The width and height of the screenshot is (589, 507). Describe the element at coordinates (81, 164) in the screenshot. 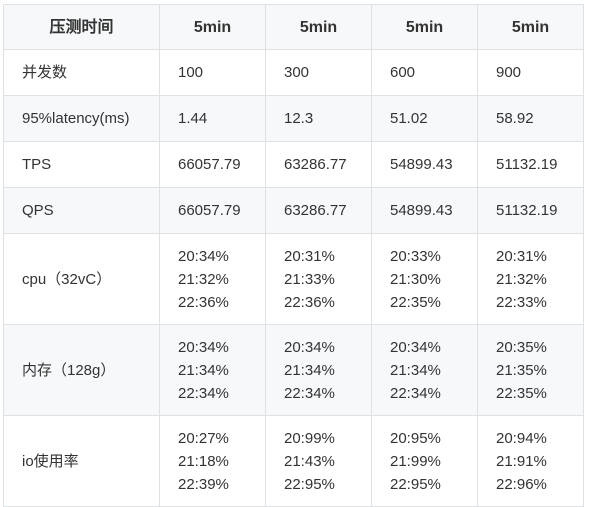

I see `row-label: TPS` at that location.